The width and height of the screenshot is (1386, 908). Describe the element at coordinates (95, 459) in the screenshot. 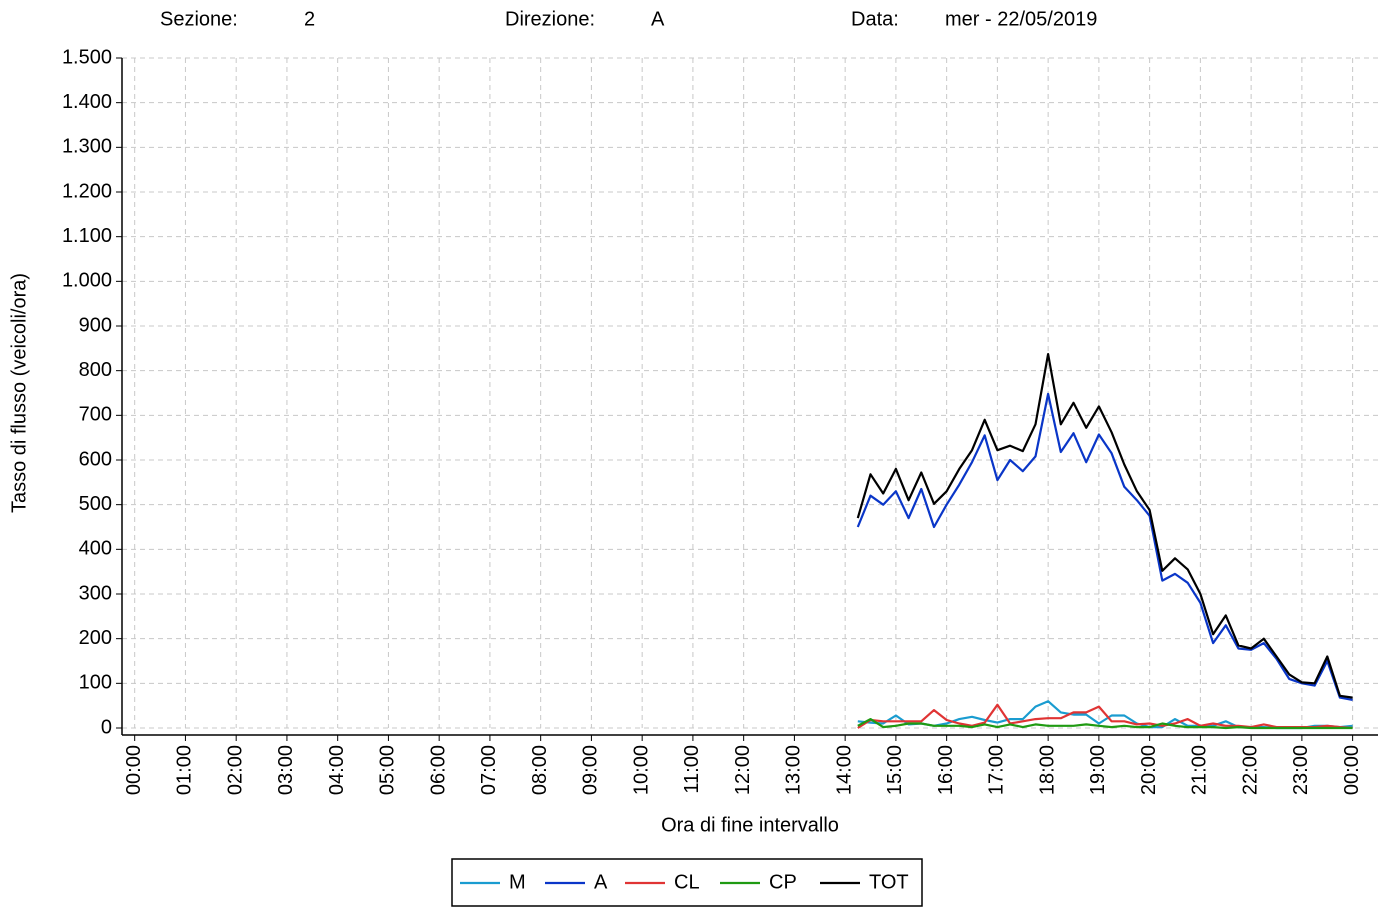

I see `y-tick-label: 600` at that location.